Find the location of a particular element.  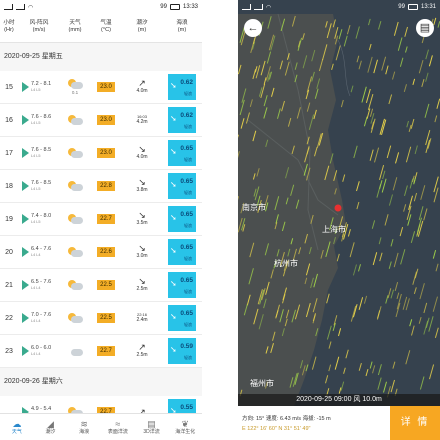

tide-cell: 22:16 2.4m is located at coordinates (142, 317).